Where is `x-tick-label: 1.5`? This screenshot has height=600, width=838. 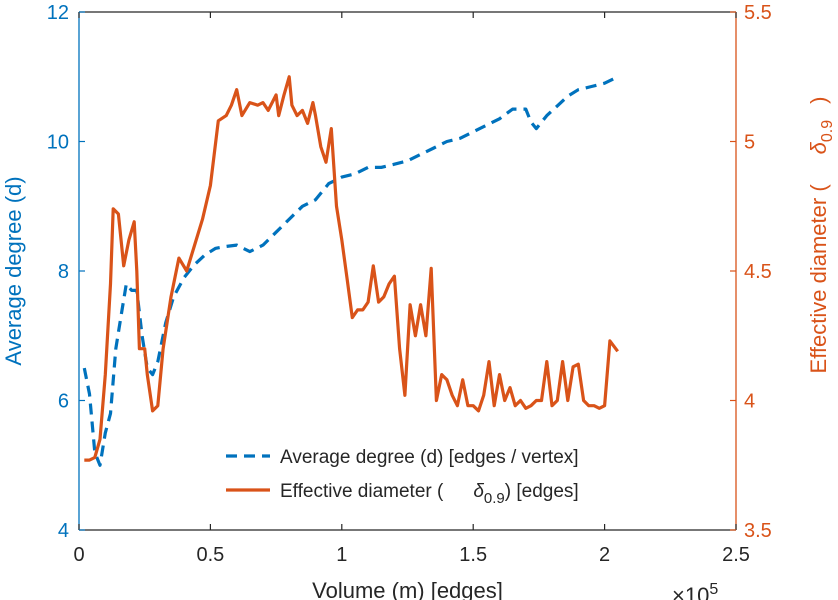
x-tick-label: 1.5 is located at coordinates (473, 555).